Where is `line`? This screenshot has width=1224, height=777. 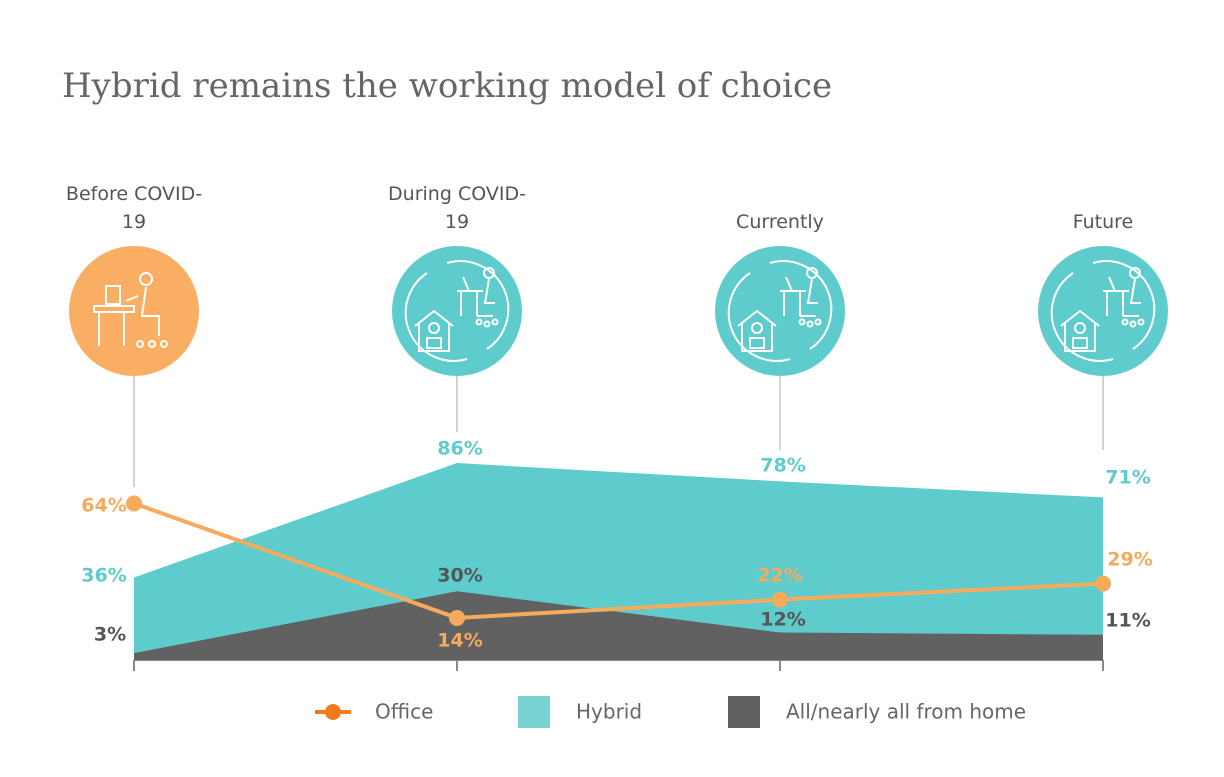
line is located at coordinates (618, 560).